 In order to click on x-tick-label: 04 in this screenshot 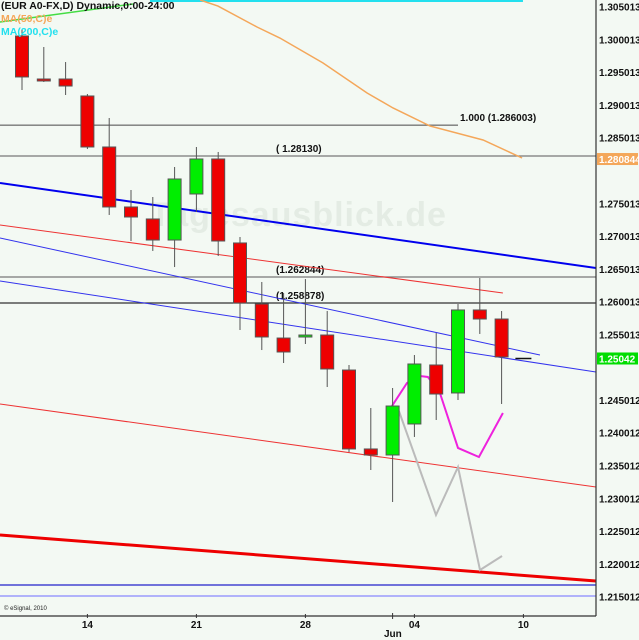, I will do `click(415, 625)`.